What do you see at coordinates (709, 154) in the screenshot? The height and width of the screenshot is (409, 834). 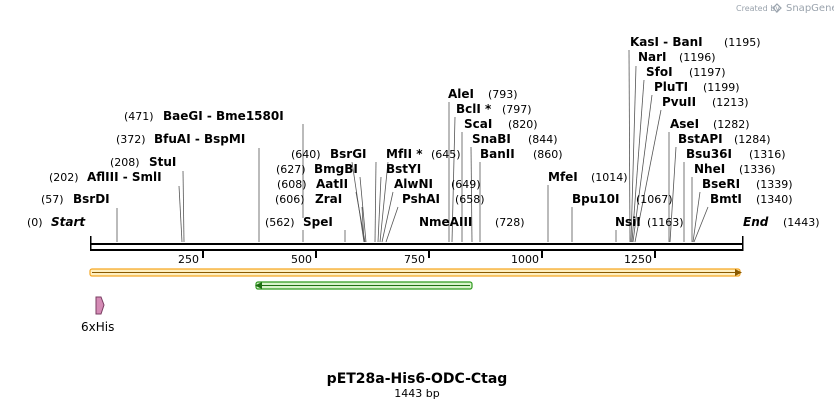 I see `site-label: Bsu36I` at bounding box center [709, 154].